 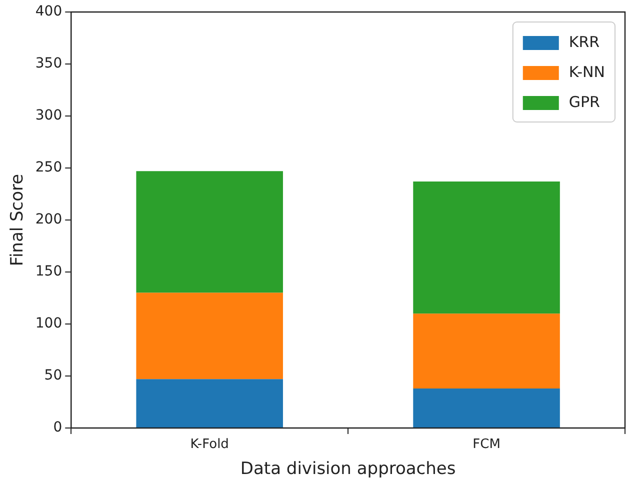 I want to click on x-axis-title: Data division approaches, so click(x=348, y=469).